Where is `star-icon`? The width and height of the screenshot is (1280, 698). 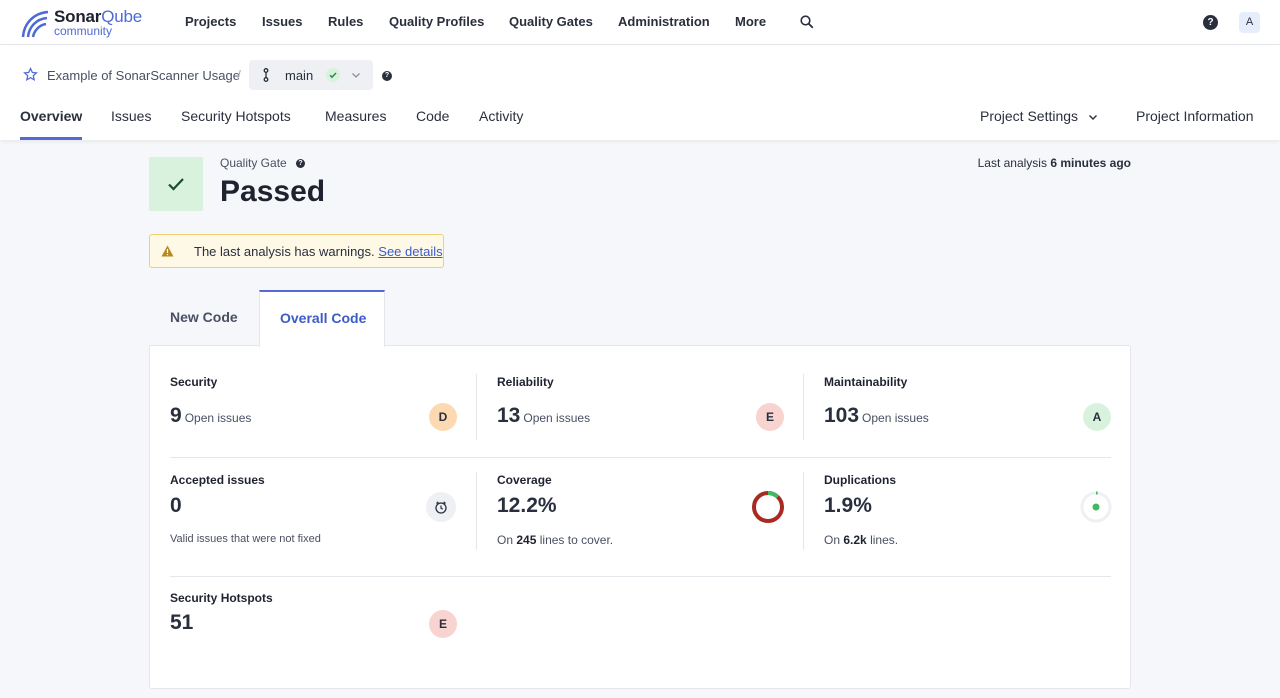
star-icon is located at coordinates (30, 74).